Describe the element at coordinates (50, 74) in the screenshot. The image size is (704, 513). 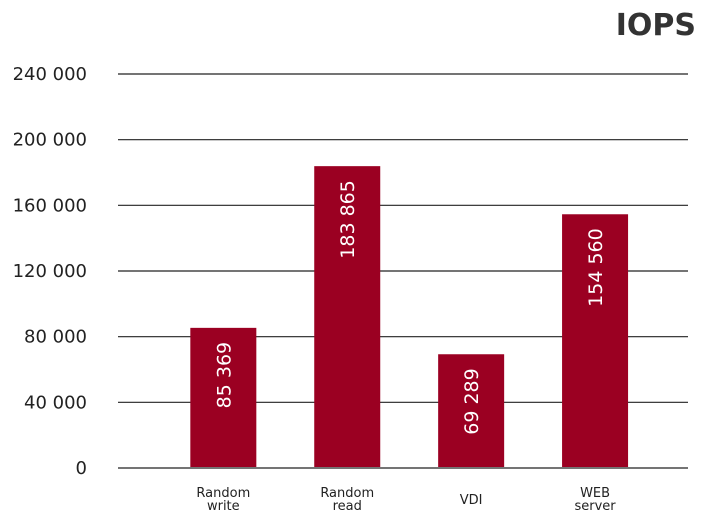
I see `y-tick-label: 240 000` at that location.